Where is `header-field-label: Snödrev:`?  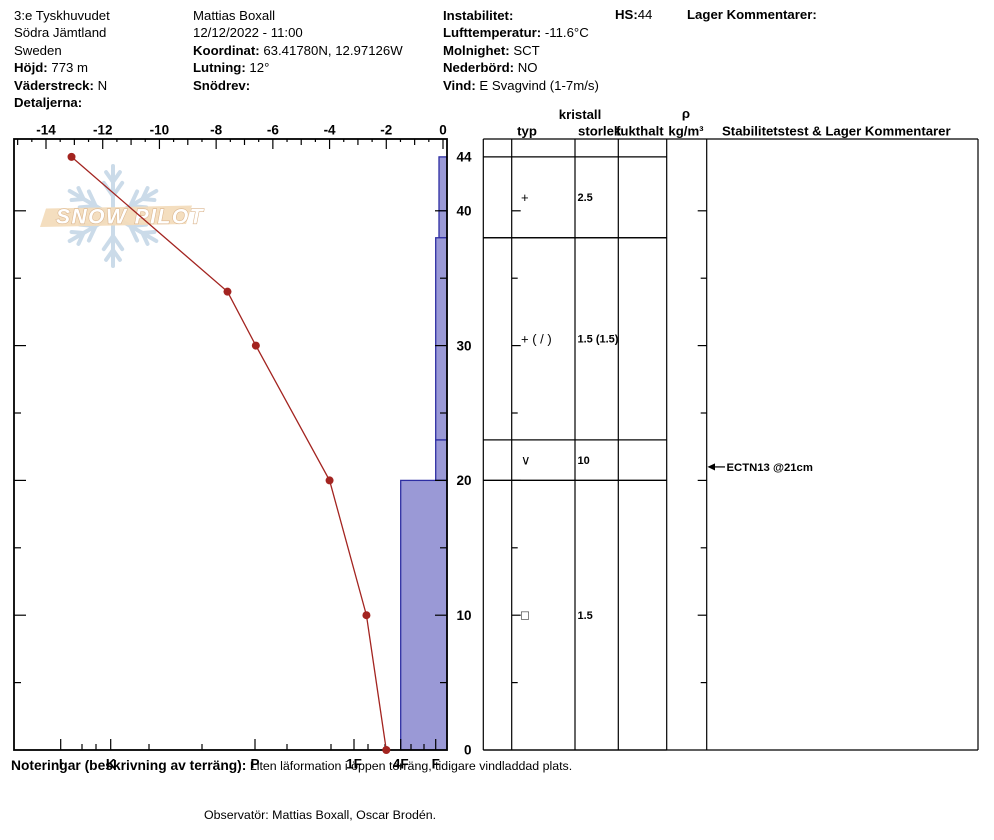 header-field-label: Snödrev: is located at coordinates (222, 85).